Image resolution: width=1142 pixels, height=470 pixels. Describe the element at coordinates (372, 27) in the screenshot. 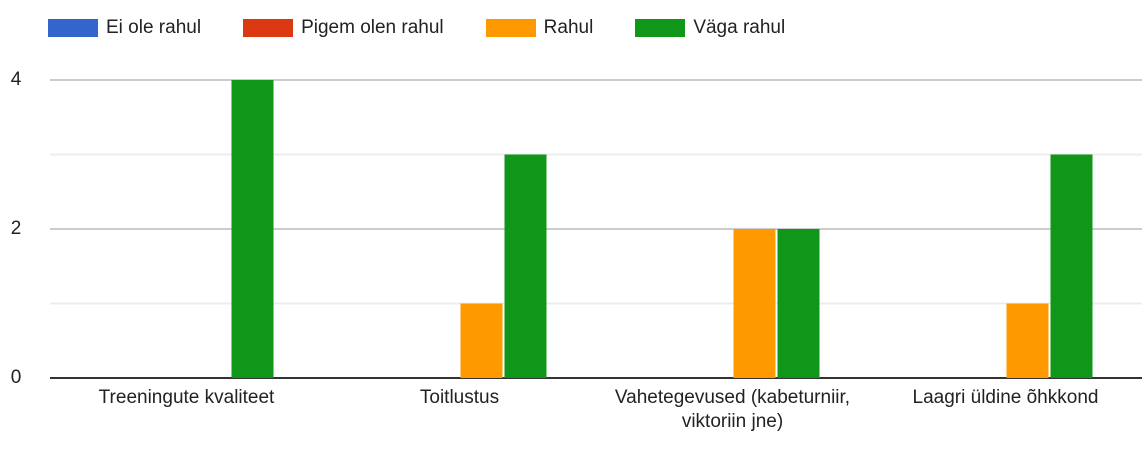

I see `legend-label: Pigem olen rahul` at that location.